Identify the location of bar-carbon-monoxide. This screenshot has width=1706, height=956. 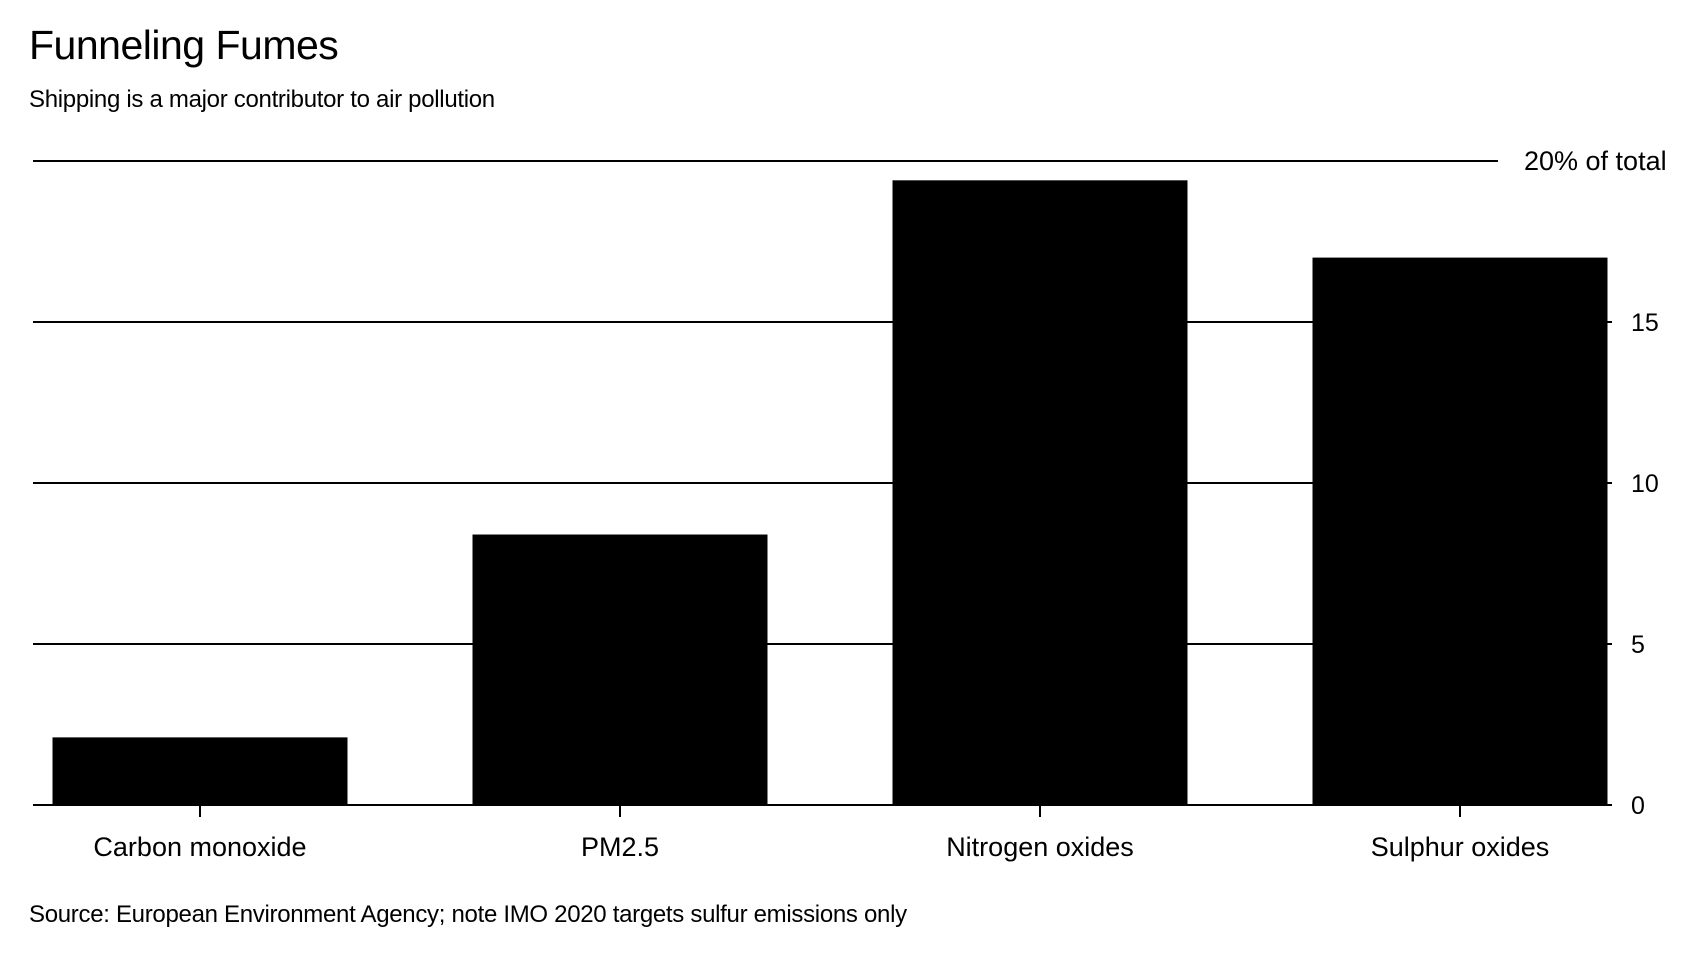
(200, 771).